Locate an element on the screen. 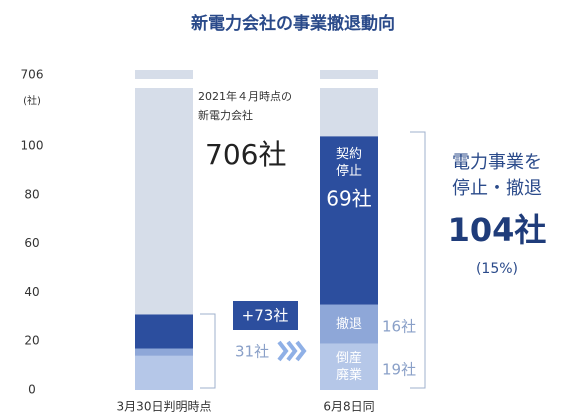 The height and width of the screenshot is (418, 586). annotation: +73社 is located at coordinates (265, 316).